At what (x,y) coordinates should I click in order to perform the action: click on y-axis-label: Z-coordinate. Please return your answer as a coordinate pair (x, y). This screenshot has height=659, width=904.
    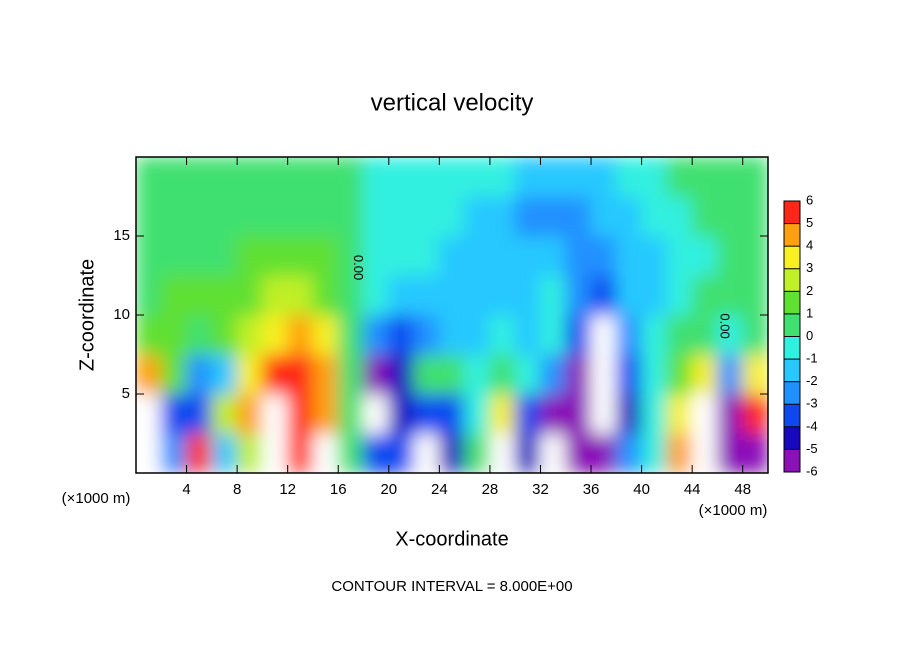
    Looking at the image, I should click on (87, 315).